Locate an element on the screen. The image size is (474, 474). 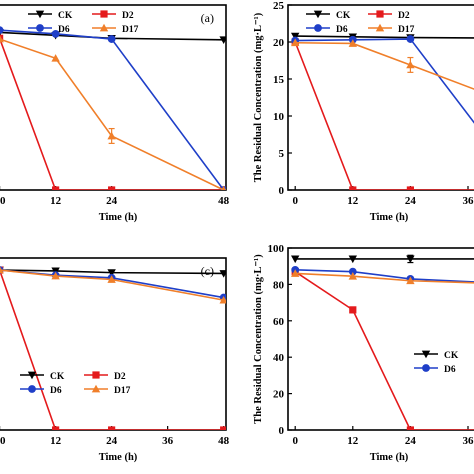
y-tick-label: 60 is located at coordinates (279, 322).